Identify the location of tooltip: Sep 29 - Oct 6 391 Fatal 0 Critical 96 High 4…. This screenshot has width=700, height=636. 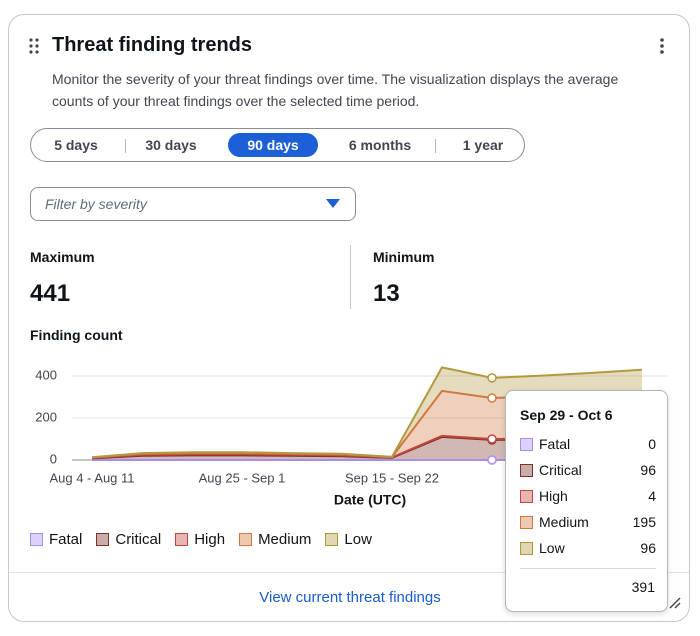
(586, 501).